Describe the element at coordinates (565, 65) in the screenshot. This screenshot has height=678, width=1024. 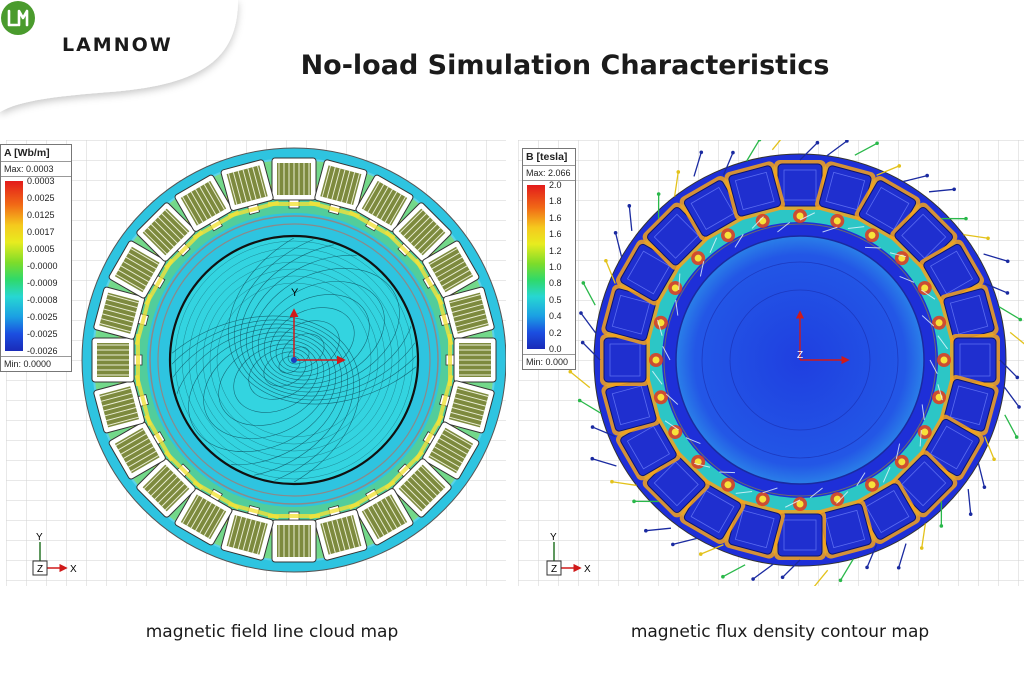
I see `page-title: No-load Simulation Characteristics` at that location.